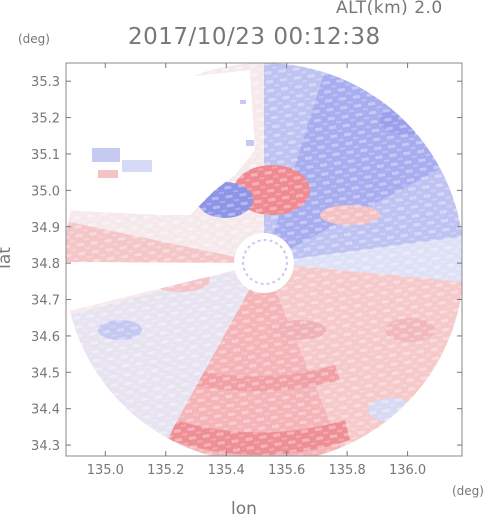  Describe the element at coordinates (45, 410) in the screenshot. I see `y-tick-label: 34.4` at that location.